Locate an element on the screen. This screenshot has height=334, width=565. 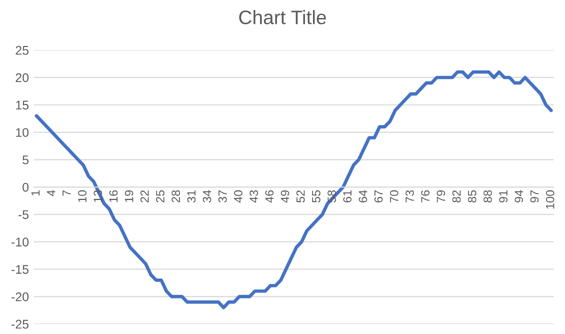
x-tick-label: 52 is located at coordinates (300, 196).